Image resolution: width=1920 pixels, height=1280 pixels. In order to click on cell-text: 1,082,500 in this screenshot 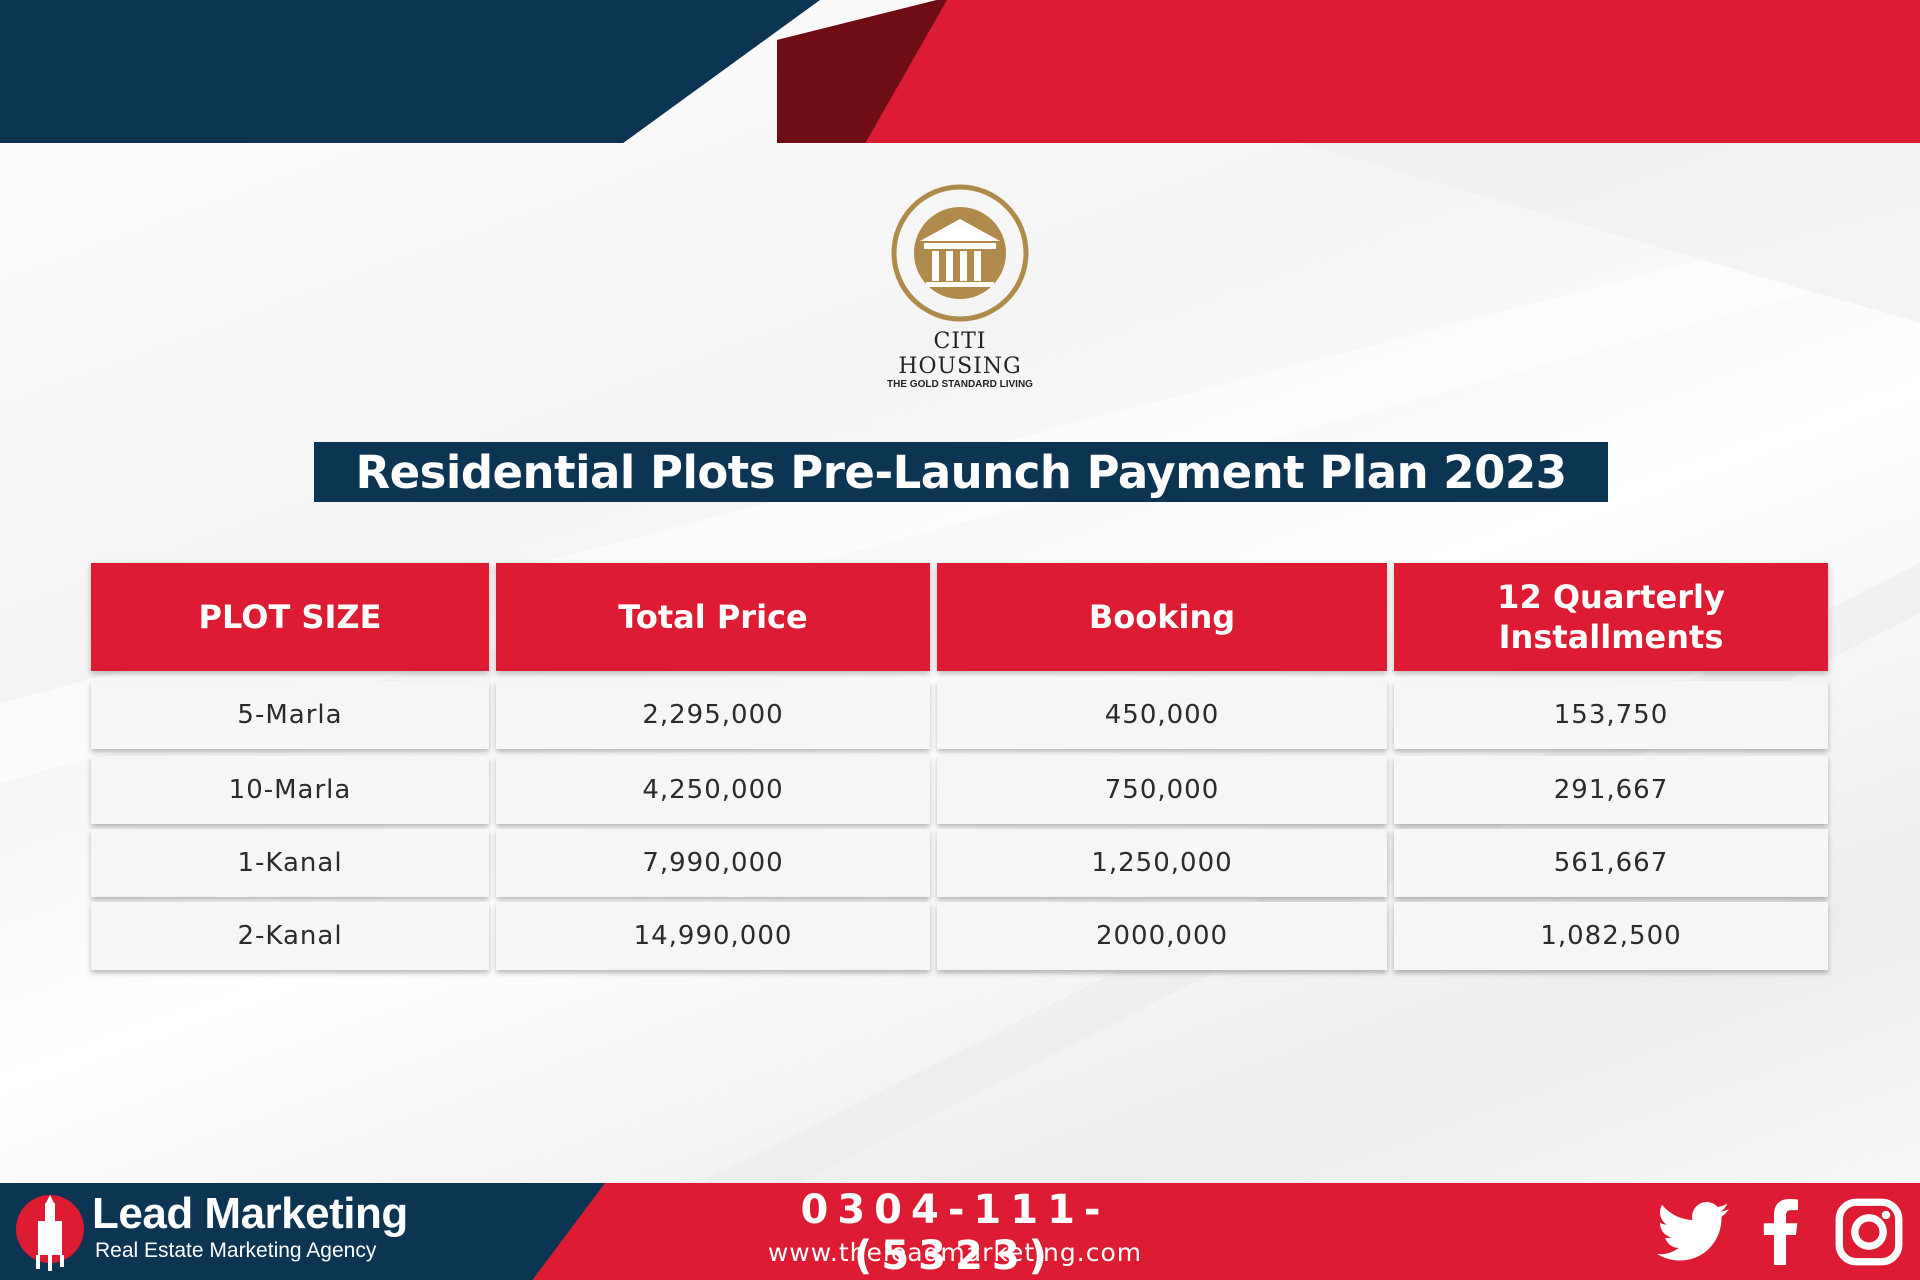, I will do `click(1611, 936)`.